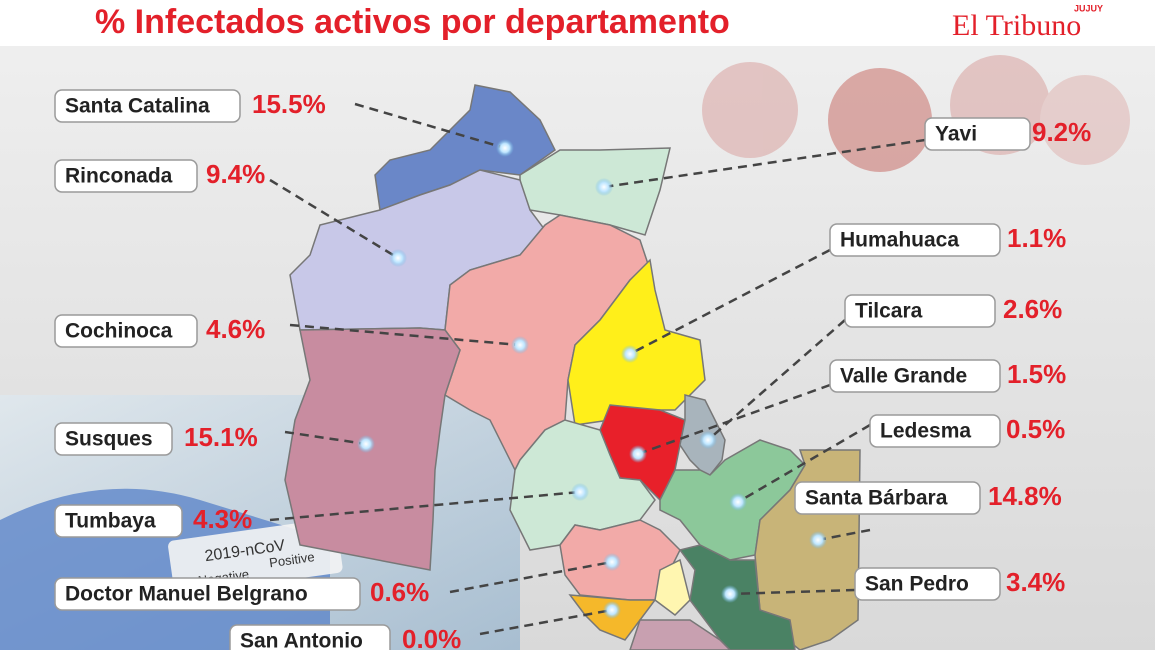  Describe the element at coordinates (137, 106) in the screenshot. I see `department-name: Santa Catalina` at that location.